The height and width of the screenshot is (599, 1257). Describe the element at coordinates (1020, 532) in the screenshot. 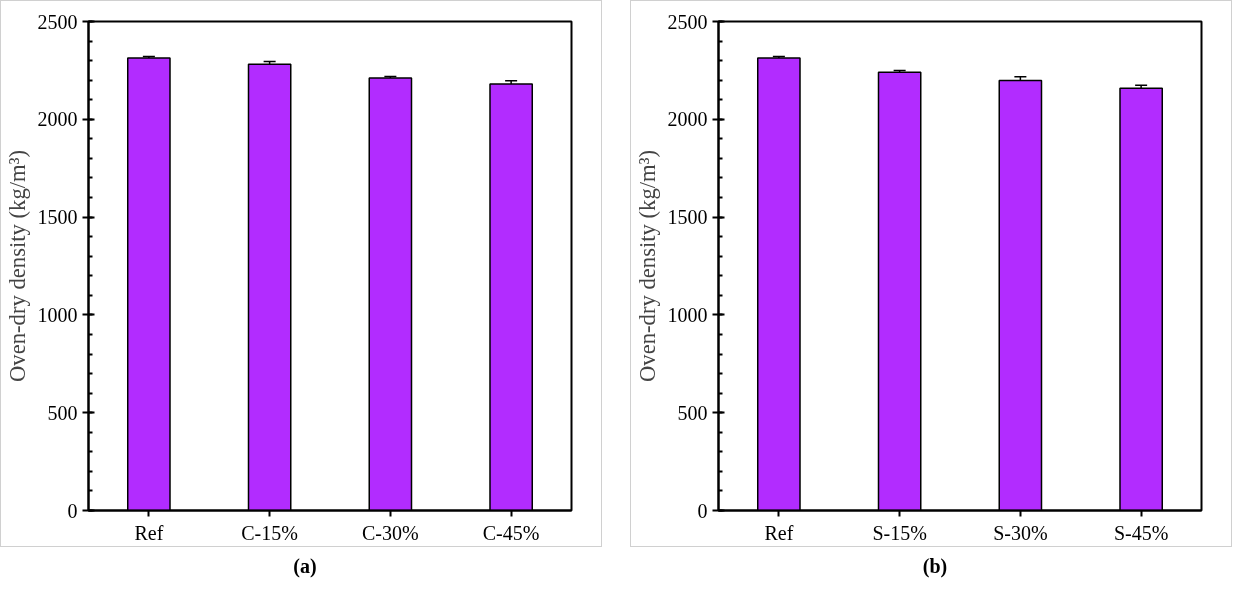

I see `x-tick-label: S-30%` at that location.